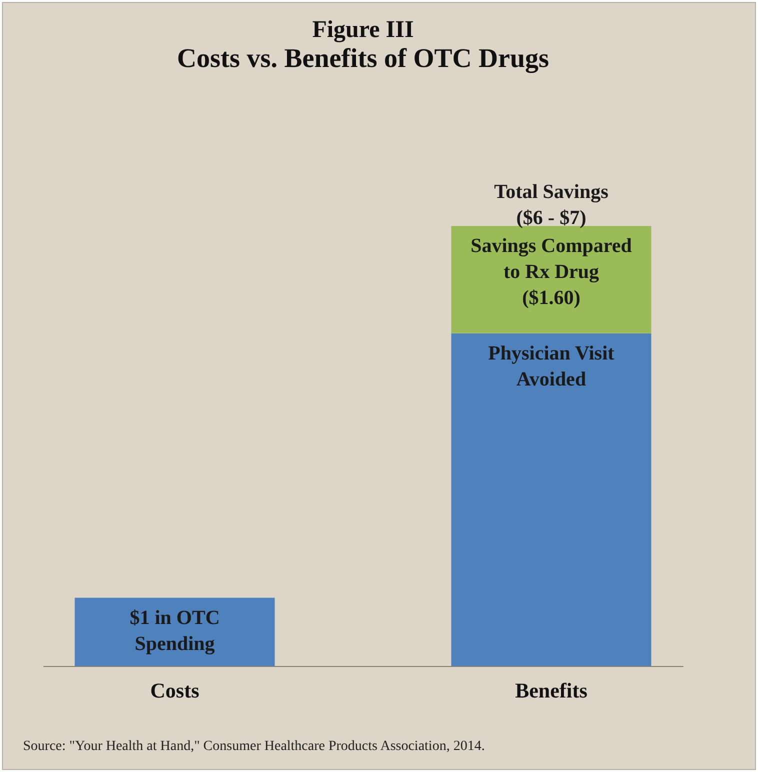 The height and width of the screenshot is (772, 758). What do you see at coordinates (363, 30) in the screenshot?
I see `chart-title: Figure III` at bounding box center [363, 30].